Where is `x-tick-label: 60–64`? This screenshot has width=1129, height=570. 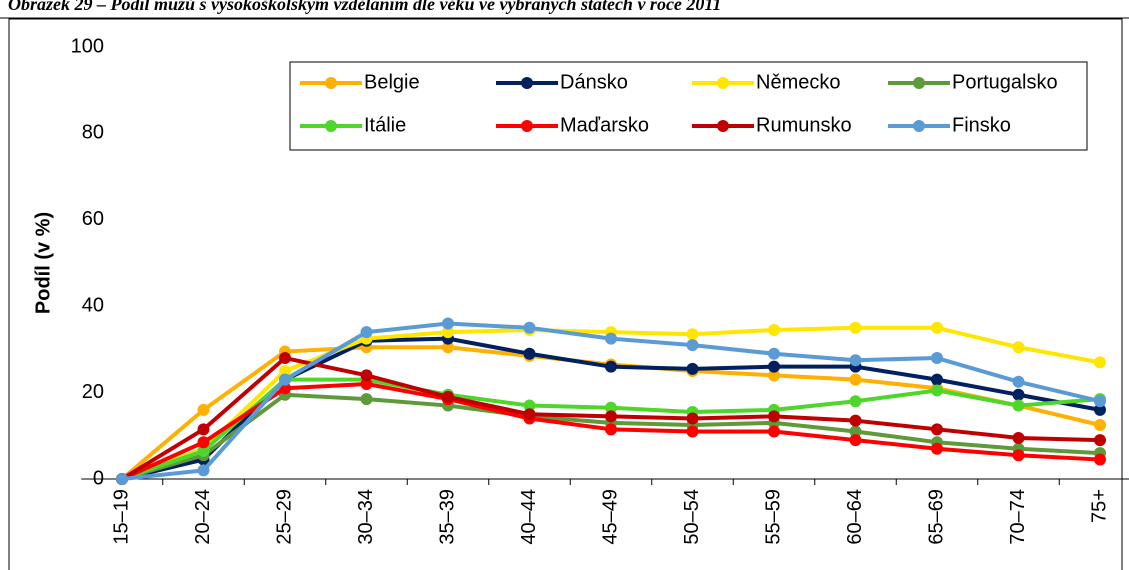
x-tick-label: 60–64 is located at coordinates (855, 517).